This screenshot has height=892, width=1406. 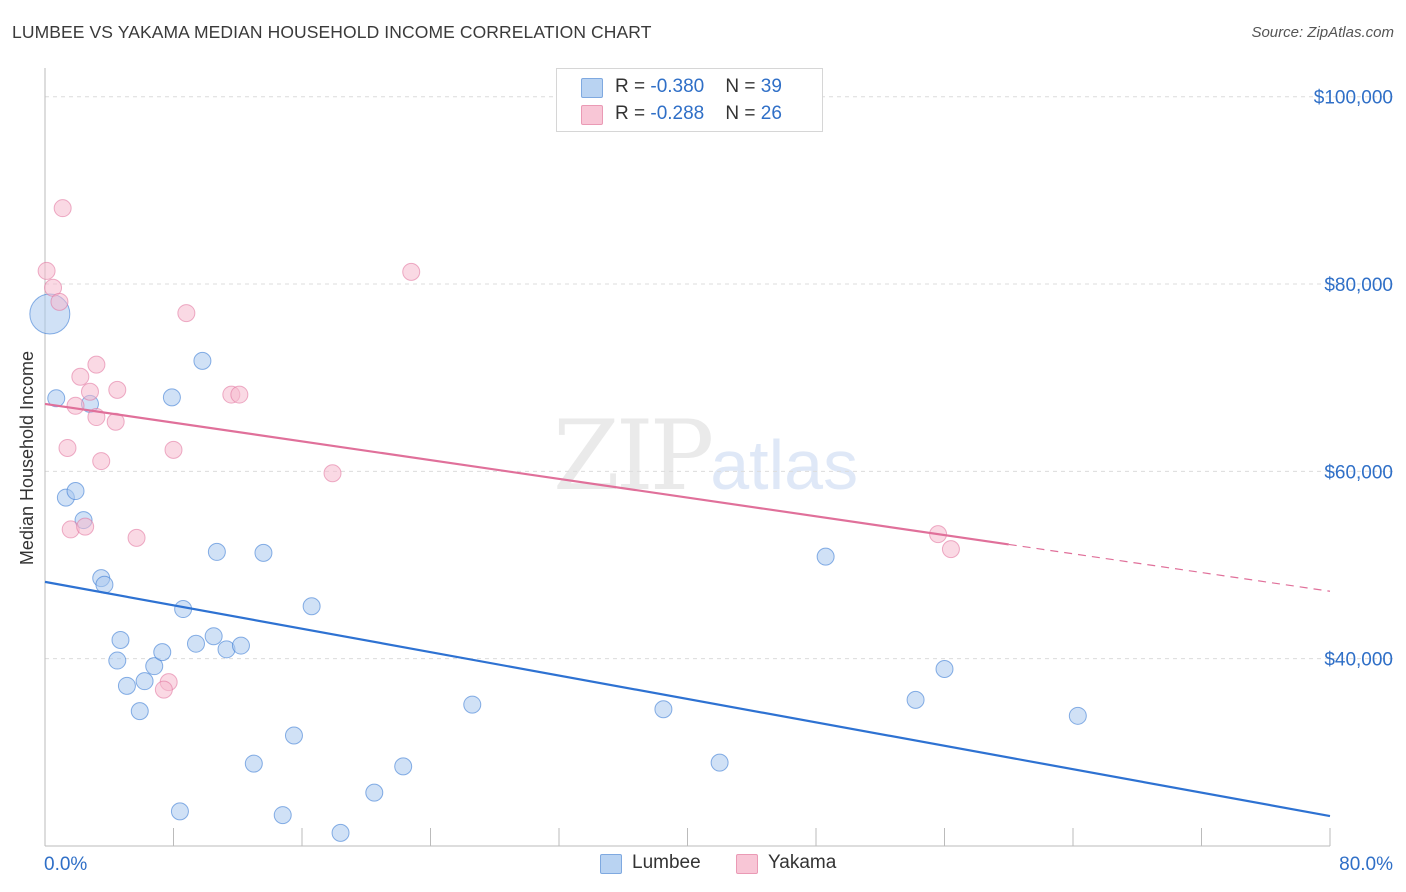 I want to click on source-label: Source: ZipAtlas.com, so click(x=1322, y=32).